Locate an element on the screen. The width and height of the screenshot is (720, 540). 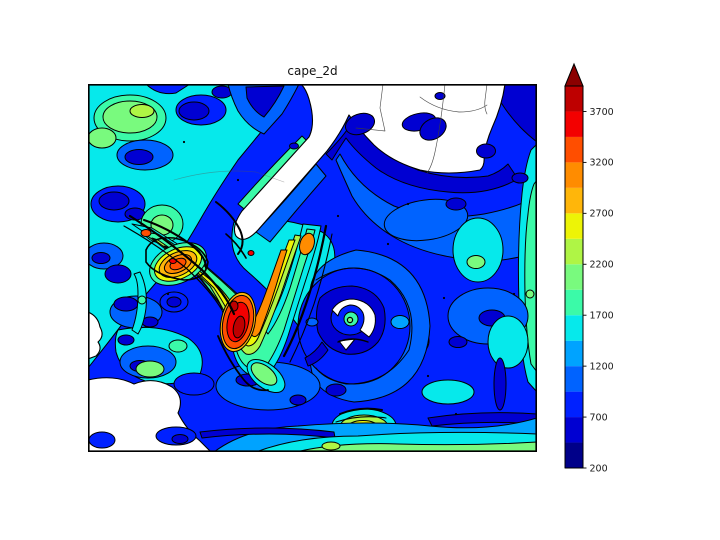
spiral-arm is located at coordinates (364, 326).